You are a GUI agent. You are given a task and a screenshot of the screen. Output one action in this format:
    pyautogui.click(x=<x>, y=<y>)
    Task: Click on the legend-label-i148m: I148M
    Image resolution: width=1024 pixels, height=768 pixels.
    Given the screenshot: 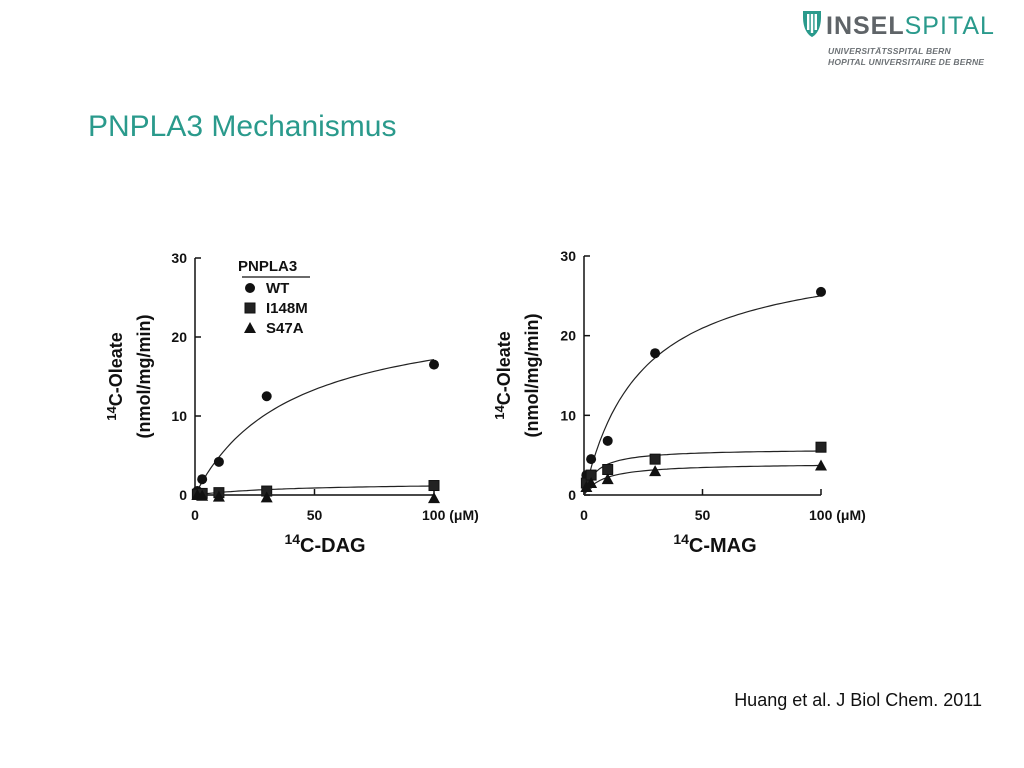 What is the action you would take?
    pyautogui.click(x=287, y=308)
    